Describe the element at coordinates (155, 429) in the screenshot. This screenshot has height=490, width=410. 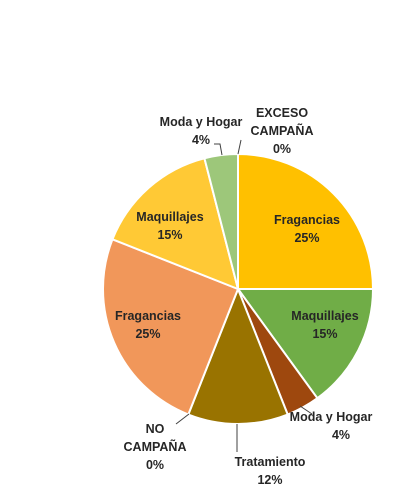
I see `data-label-category-no-campana-4-0: NO` at that location.